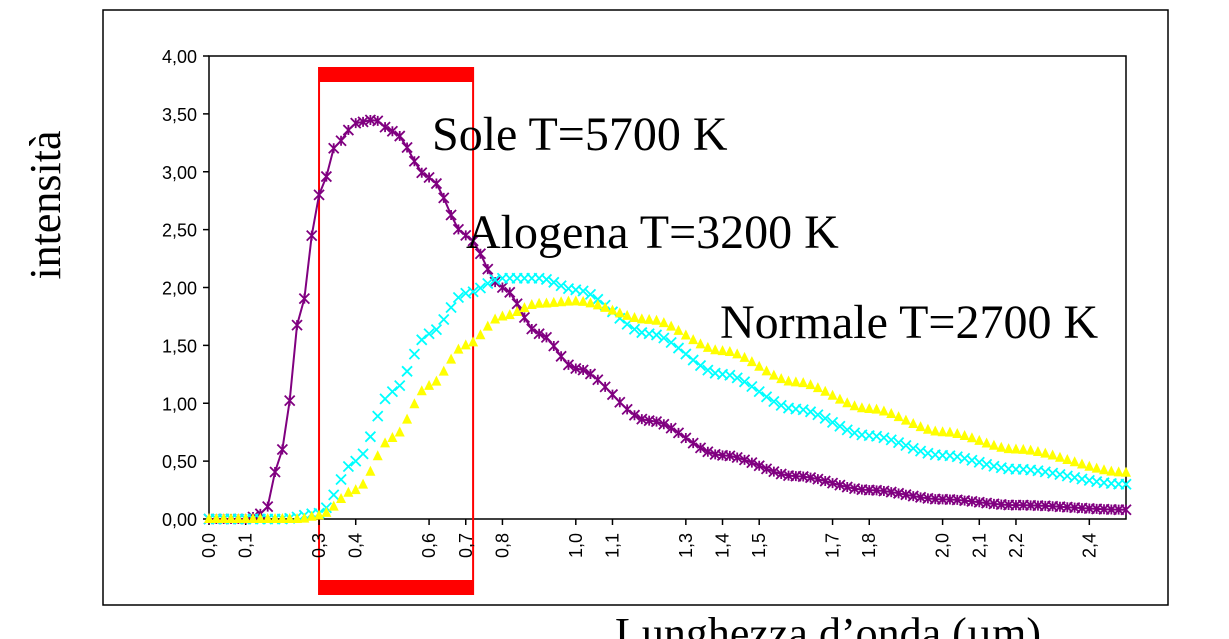 The height and width of the screenshot is (639, 1229). I want to click on x-tick-label: 1,5, so click(759, 545).